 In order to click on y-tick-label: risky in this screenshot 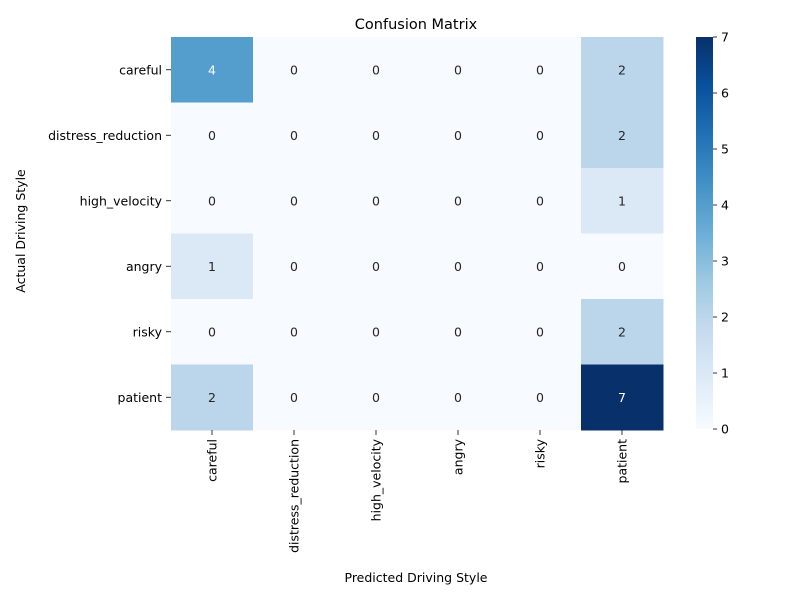, I will do `click(148, 331)`.